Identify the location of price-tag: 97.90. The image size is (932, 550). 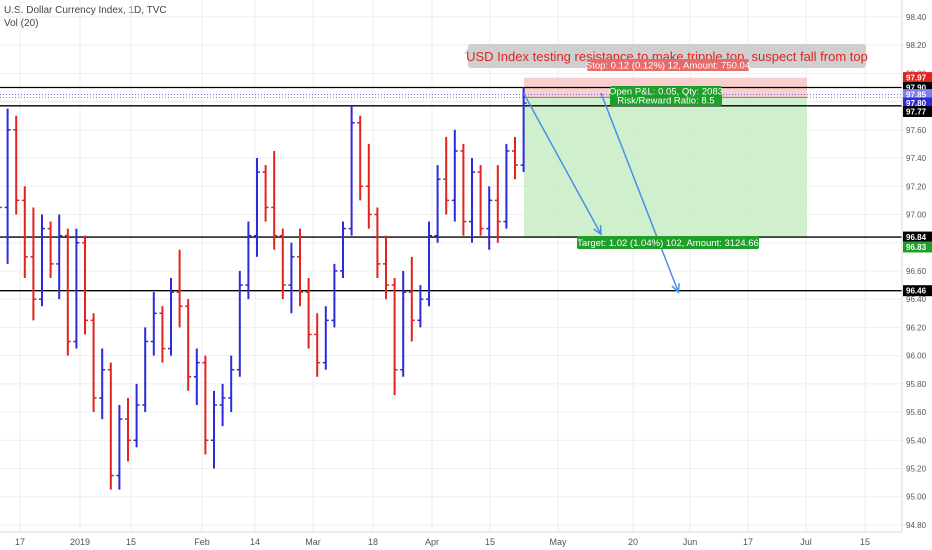
(917, 87).